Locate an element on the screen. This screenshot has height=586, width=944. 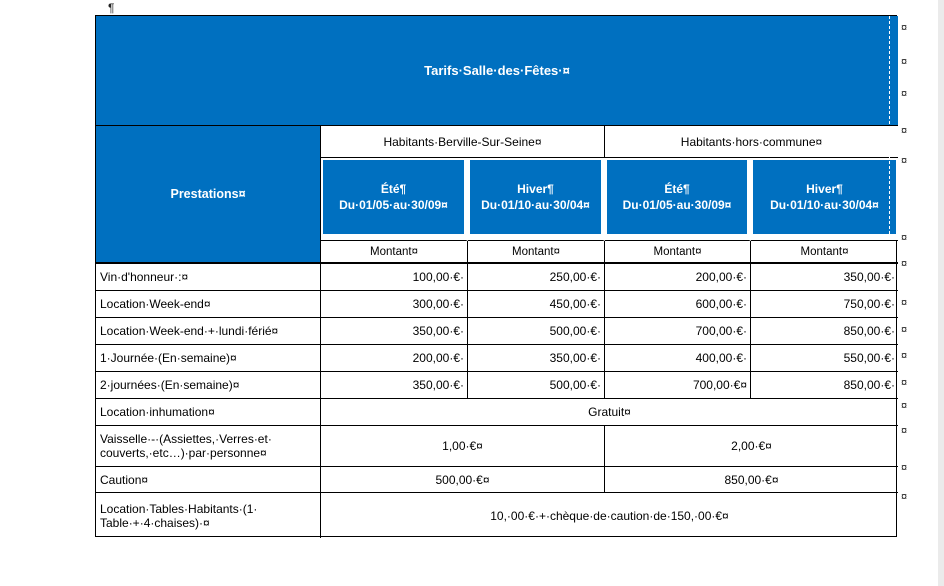
row-label-cell: Location·Week-end¤ is located at coordinates (208, 304).